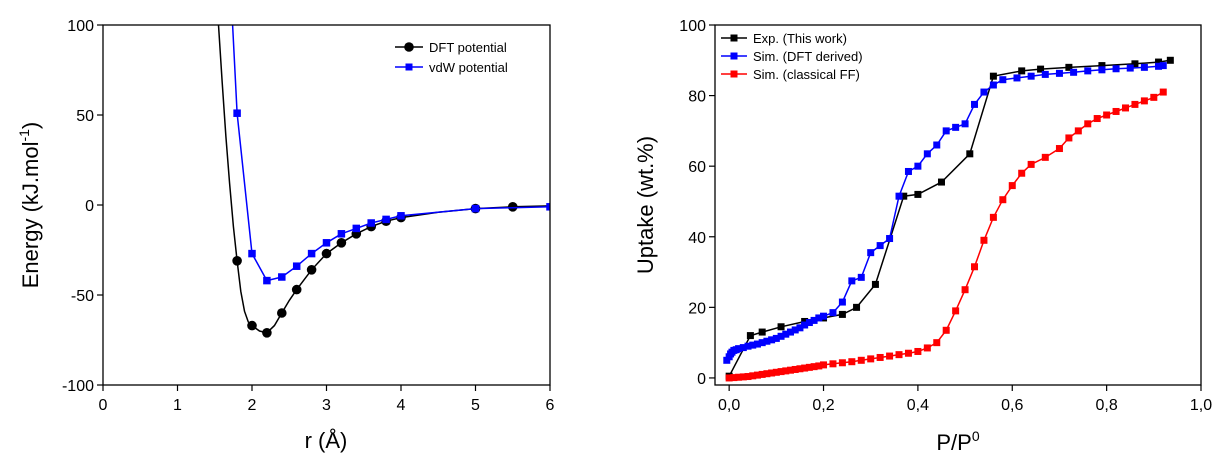 This screenshot has height=462, width=1222. What do you see at coordinates (451, 57) in the screenshot?
I see `energy-chart-legend: DFT potential vdW potential` at bounding box center [451, 57].